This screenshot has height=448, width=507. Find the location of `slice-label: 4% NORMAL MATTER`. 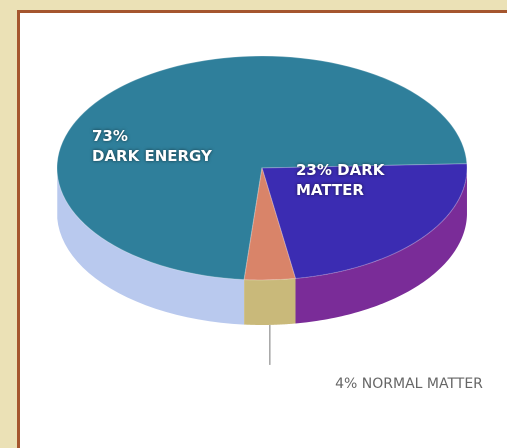

slice-label: 4% NORMAL MATTER is located at coordinates (409, 384).